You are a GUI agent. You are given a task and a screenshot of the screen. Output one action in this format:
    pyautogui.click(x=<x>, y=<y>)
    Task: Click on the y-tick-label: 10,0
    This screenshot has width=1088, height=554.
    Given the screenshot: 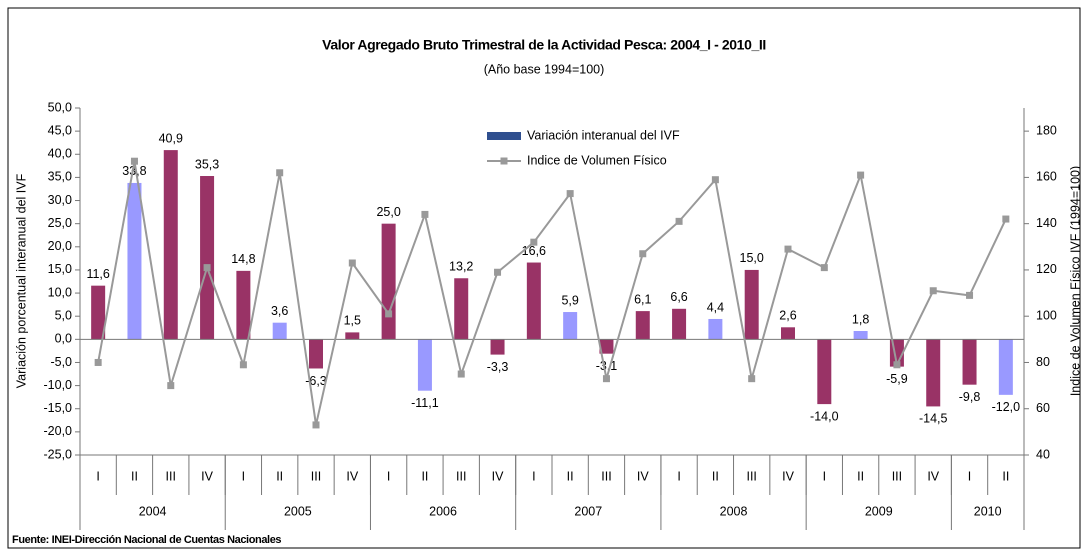 What is the action you would take?
    pyautogui.click(x=60, y=292)
    